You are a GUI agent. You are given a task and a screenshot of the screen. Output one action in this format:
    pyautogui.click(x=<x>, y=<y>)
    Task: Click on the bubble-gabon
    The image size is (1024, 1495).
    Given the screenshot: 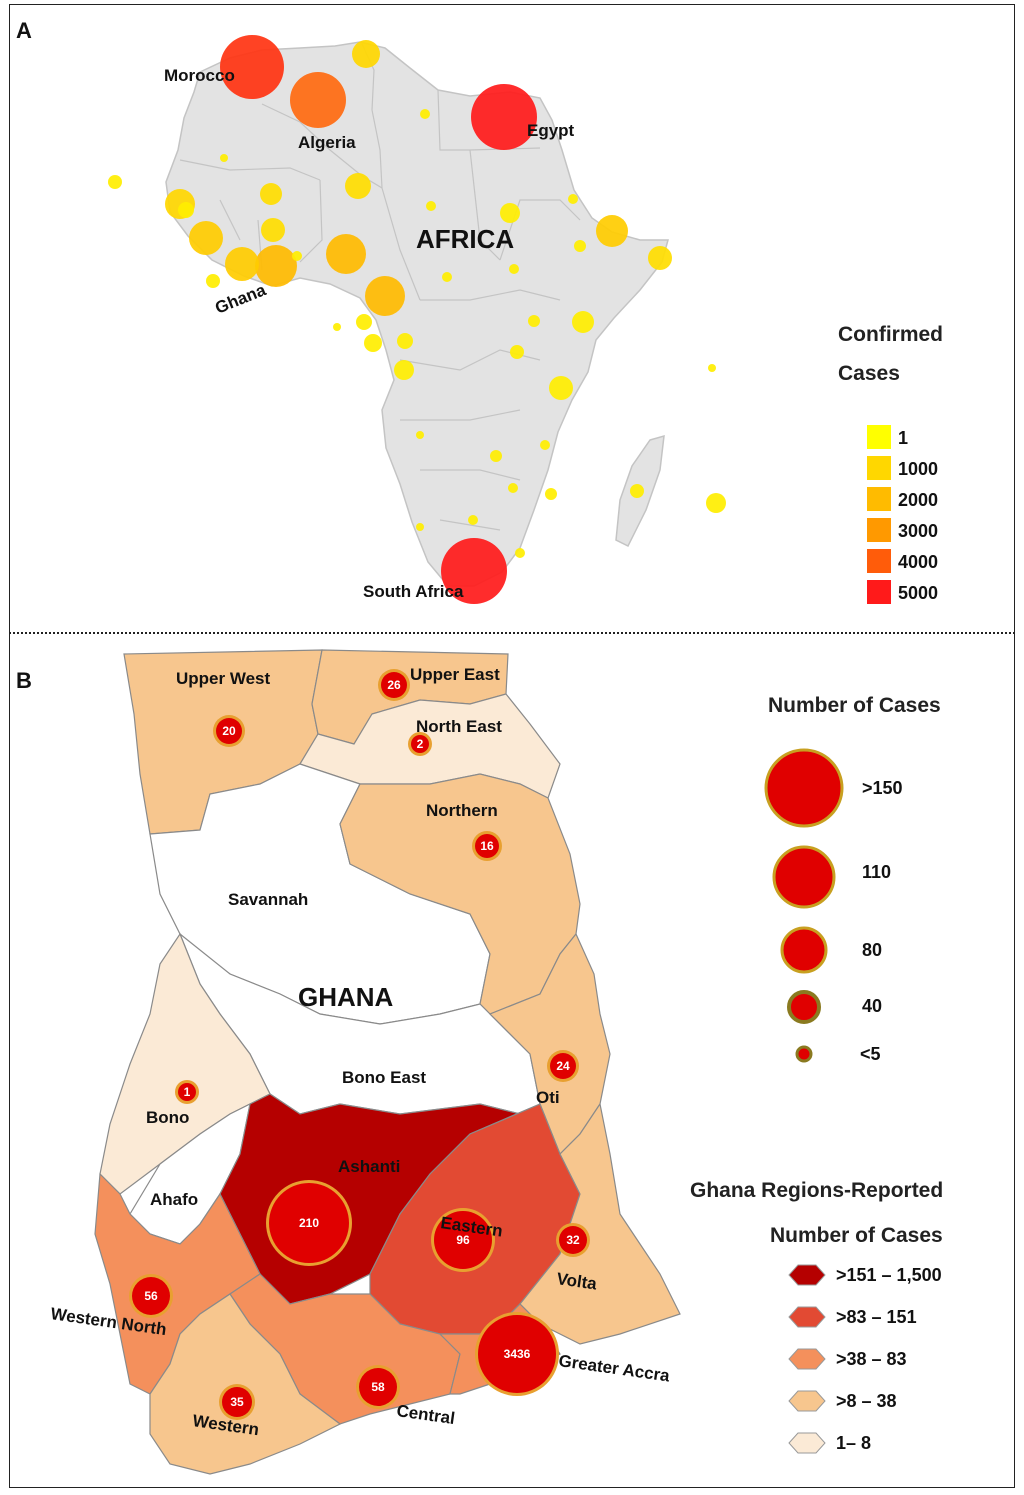 What is the action you would take?
    pyautogui.click(x=364, y=322)
    